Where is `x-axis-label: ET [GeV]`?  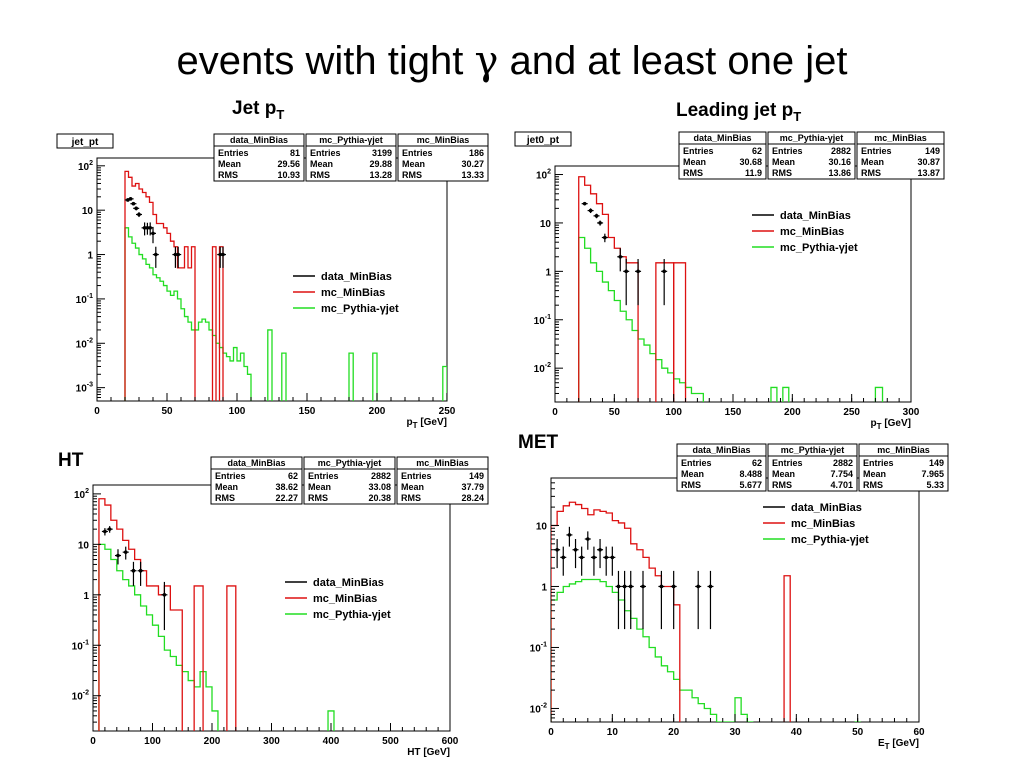 x-axis-label: ET [GeV] is located at coordinates (898, 744).